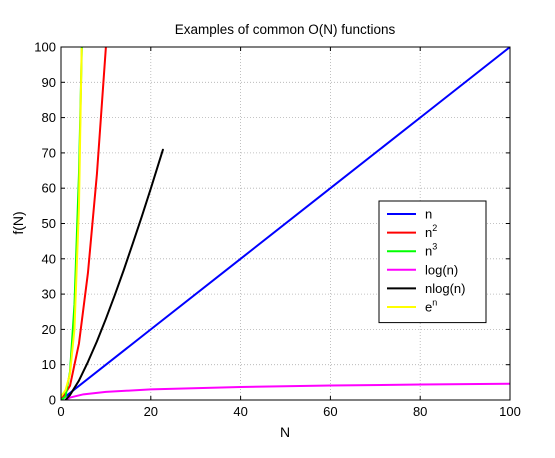 This screenshot has width=555, height=458. What do you see at coordinates (60, 411) in the screenshot?
I see `x-tick-label: 0` at bounding box center [60, 411].